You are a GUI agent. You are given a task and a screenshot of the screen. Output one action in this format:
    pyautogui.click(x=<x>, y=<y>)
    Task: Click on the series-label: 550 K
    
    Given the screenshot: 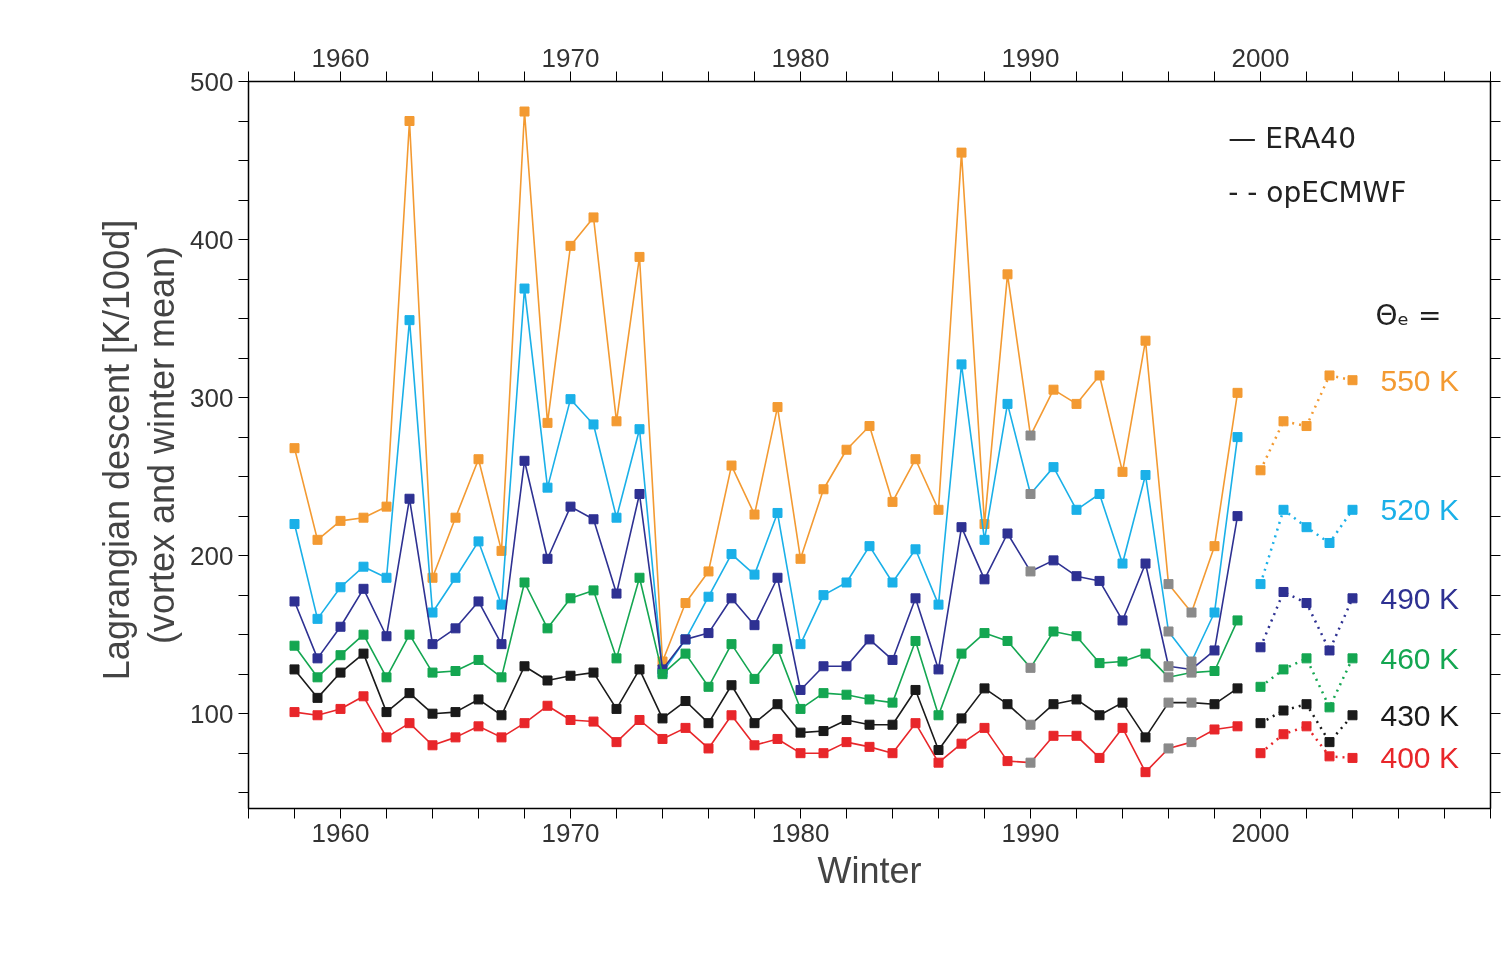 What is the action you would take?
    pyautogui.click(x=1419, y=380)
    